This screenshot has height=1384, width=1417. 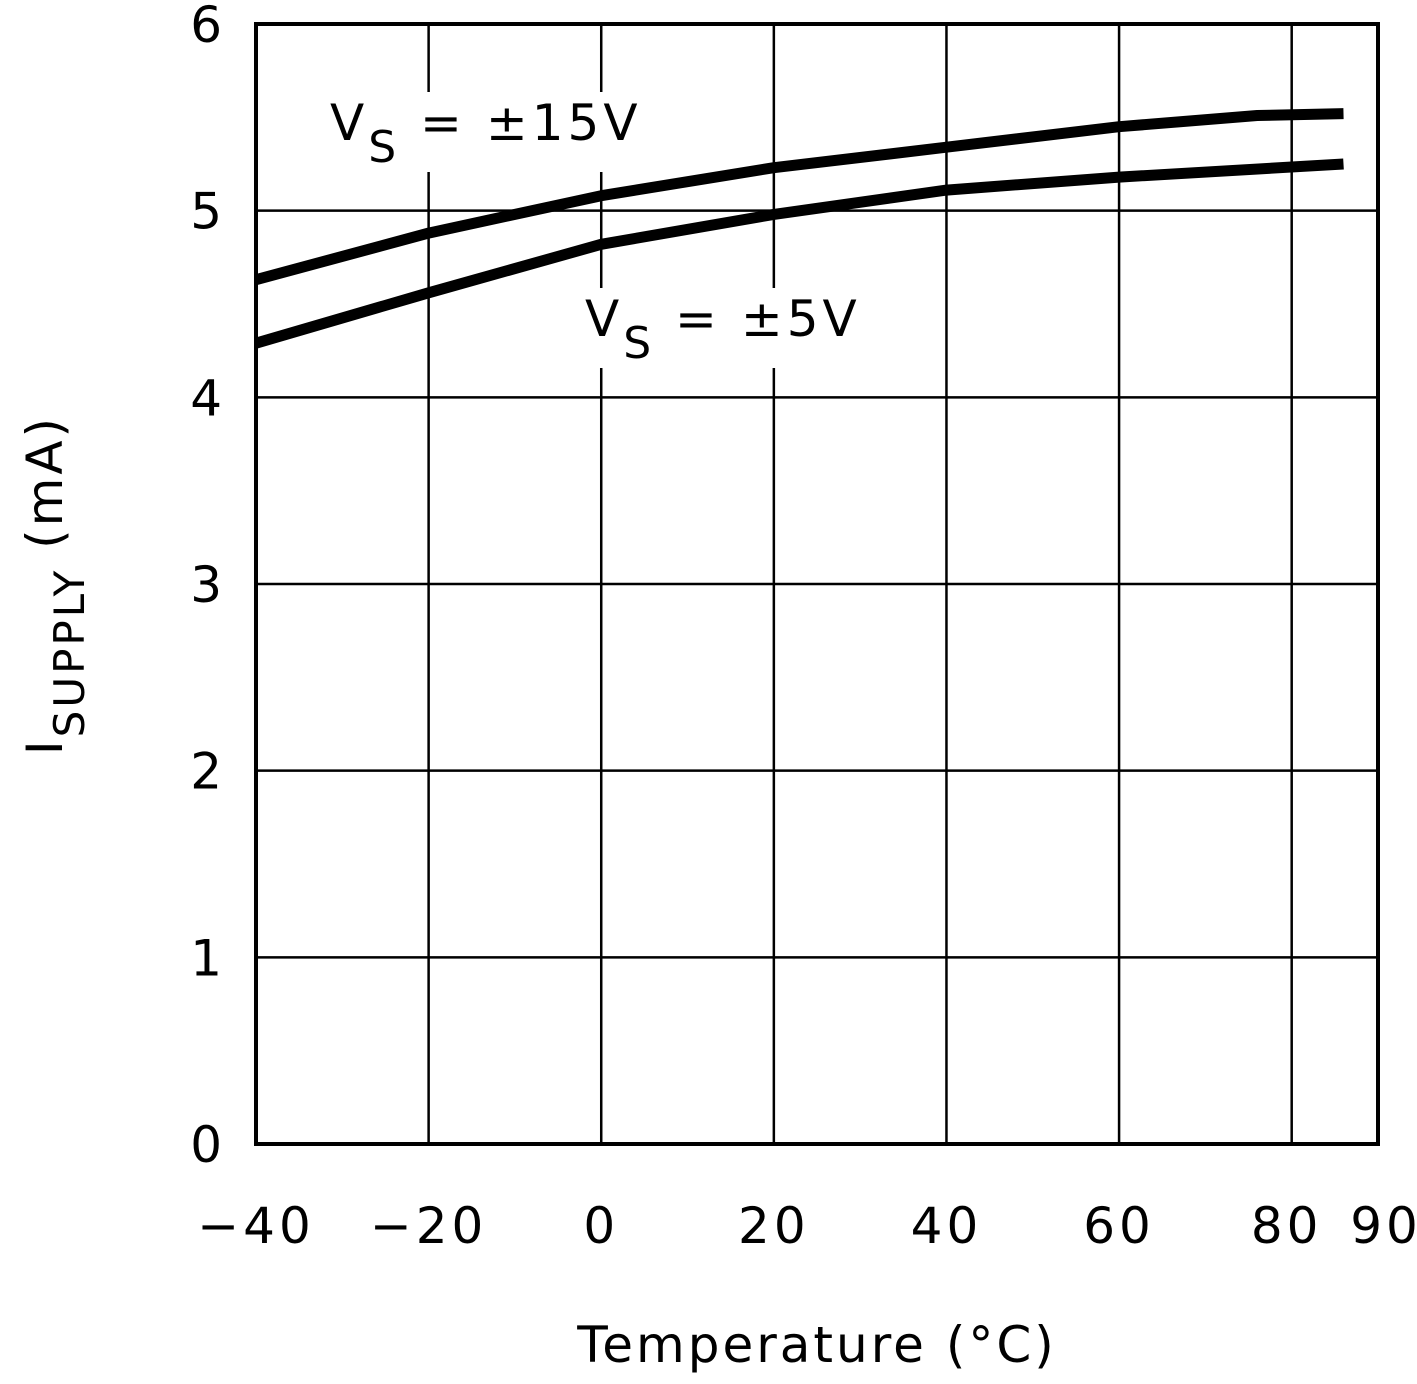 What do you see at coordinates (1287, 1226) in the screenshot?
I see `x-tick-label: 80` at bounding box center [1287, 1226].